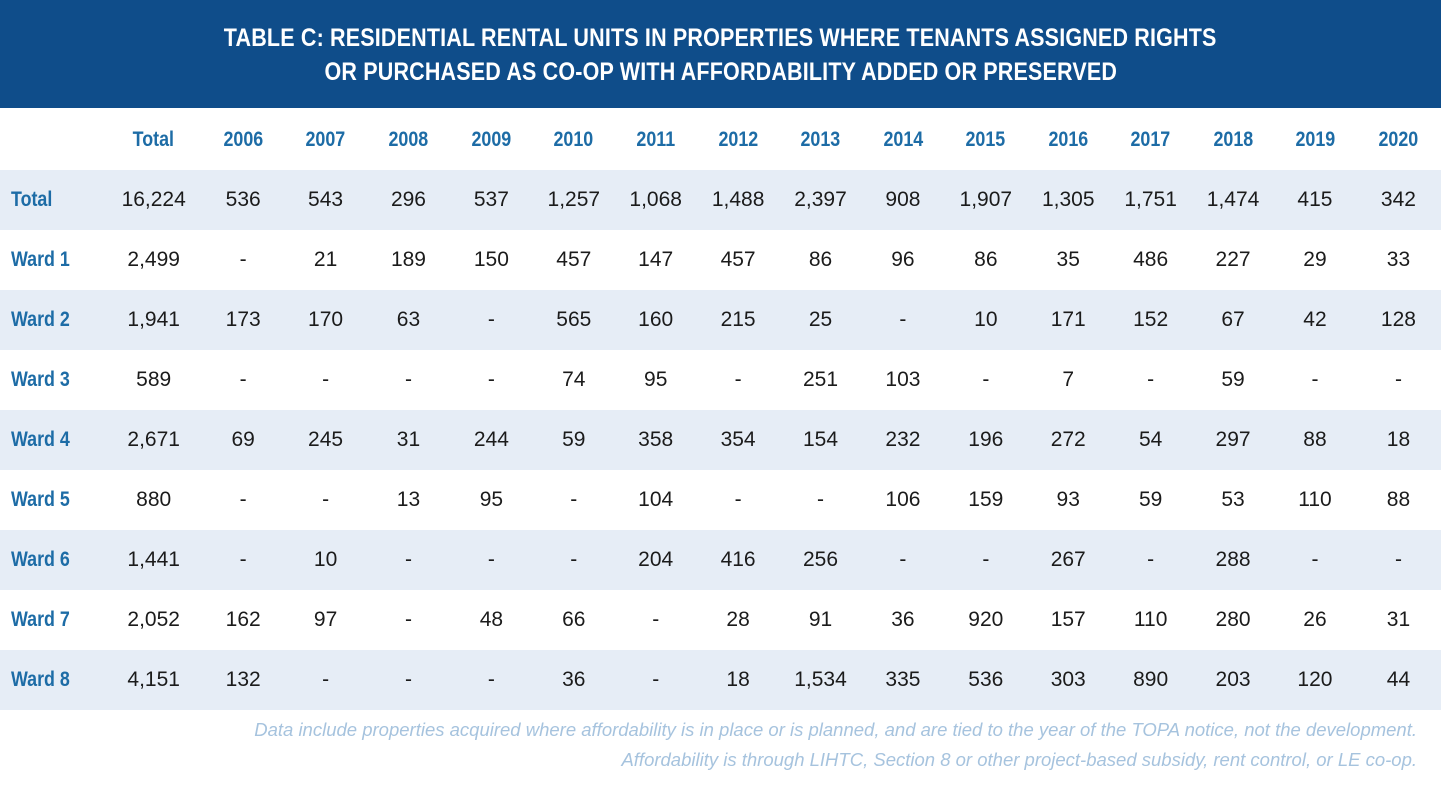  What do you see at coordinates (1398, 259) in the screenshot?
I see `table-cell: 33` at bounding box center [1398, 259].